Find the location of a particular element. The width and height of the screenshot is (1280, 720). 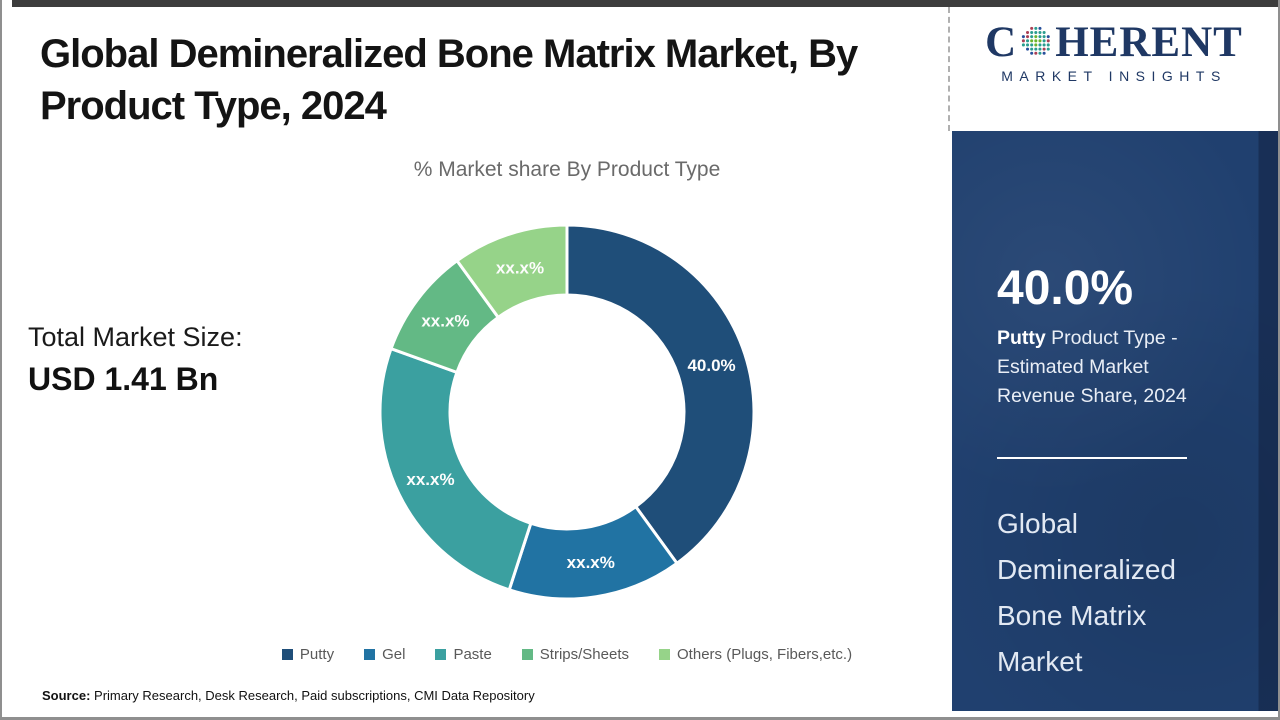

segment-label-3: xx.x% is located at coordinates (430, 479).